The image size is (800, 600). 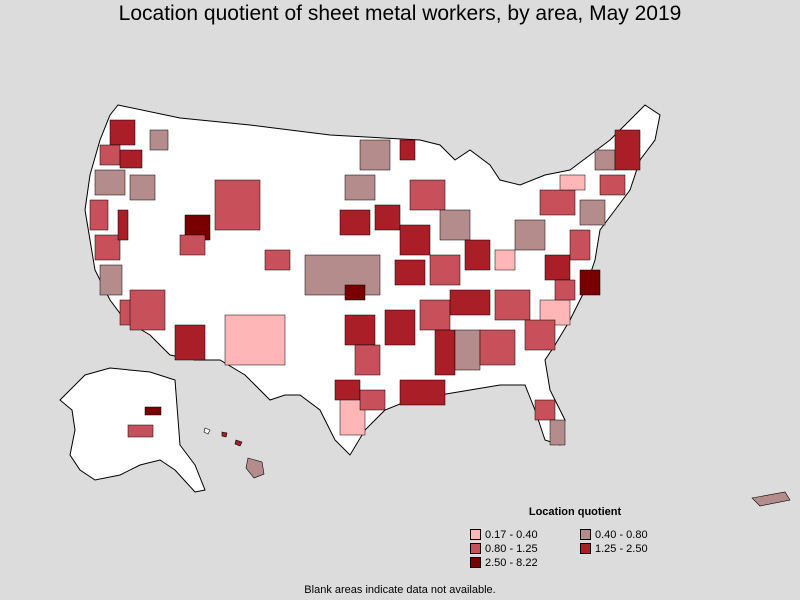 What do you see at coordinates (234, 453) in the screenshot?
I see `hawaii-islands` at bounding box center [234, 453].